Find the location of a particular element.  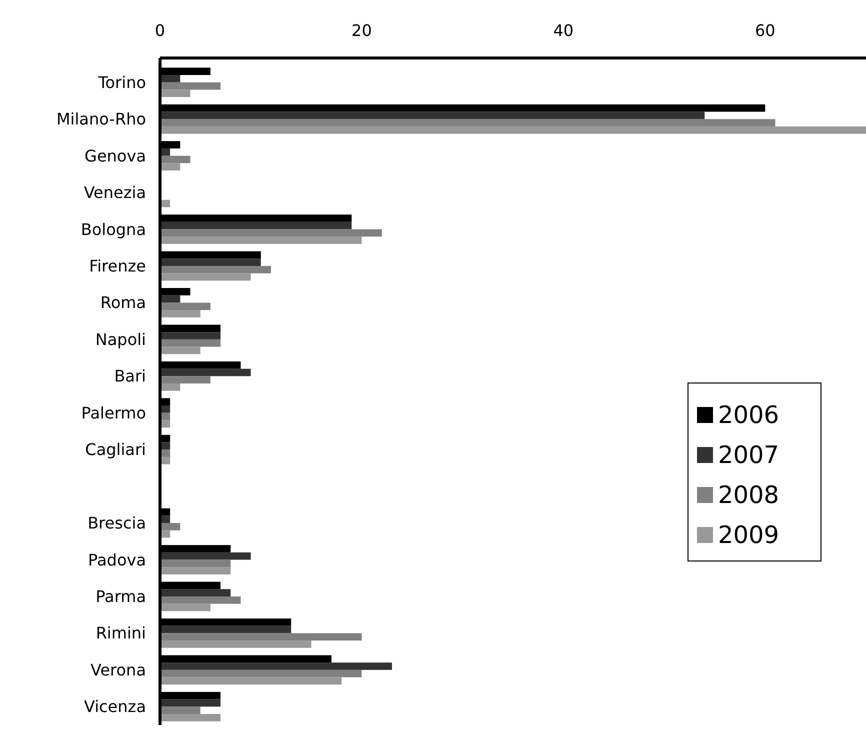

y-tick-label: Cagliari is located at coordinates (115, 450).